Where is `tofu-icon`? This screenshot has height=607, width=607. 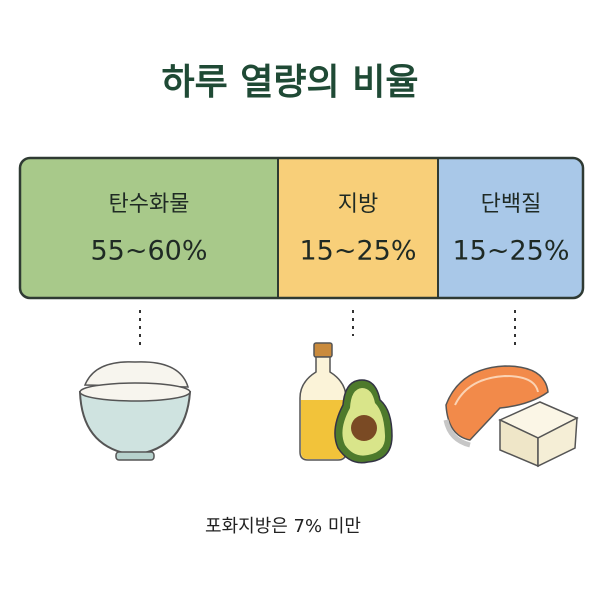
tofu-icon is located at coordinates (538, 434).